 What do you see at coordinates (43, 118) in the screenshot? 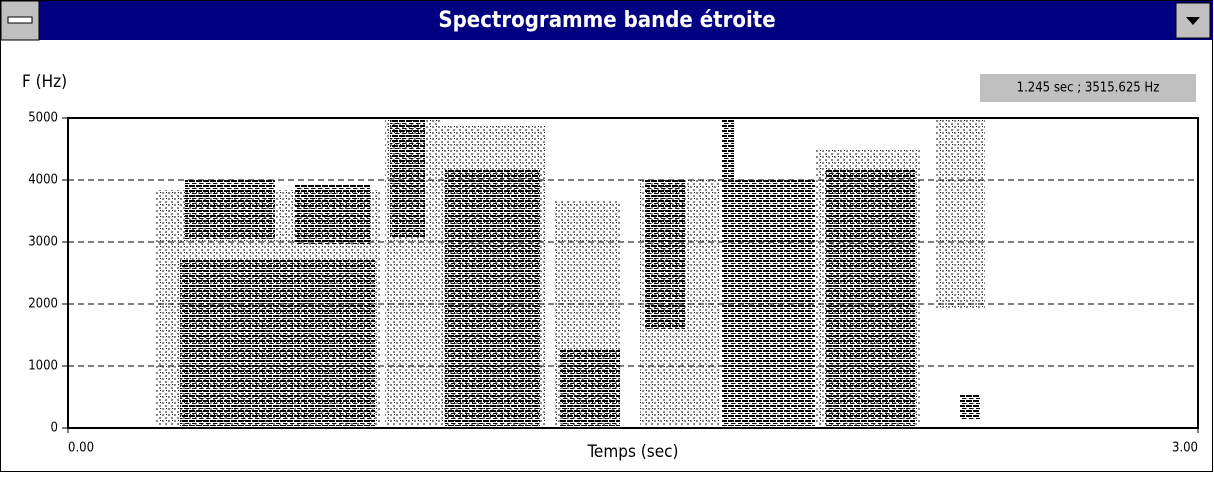
I see `y-tick-label: 5000` at bounding box center [43, 118].